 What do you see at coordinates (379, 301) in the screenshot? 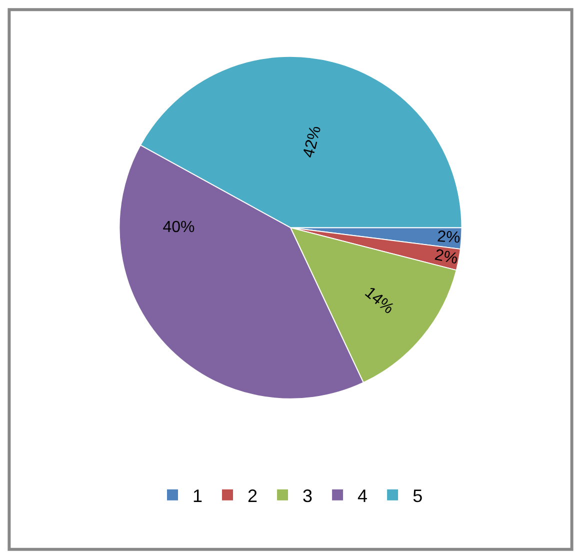
I see `data-label: 14%` at bounding box center [379, 301].